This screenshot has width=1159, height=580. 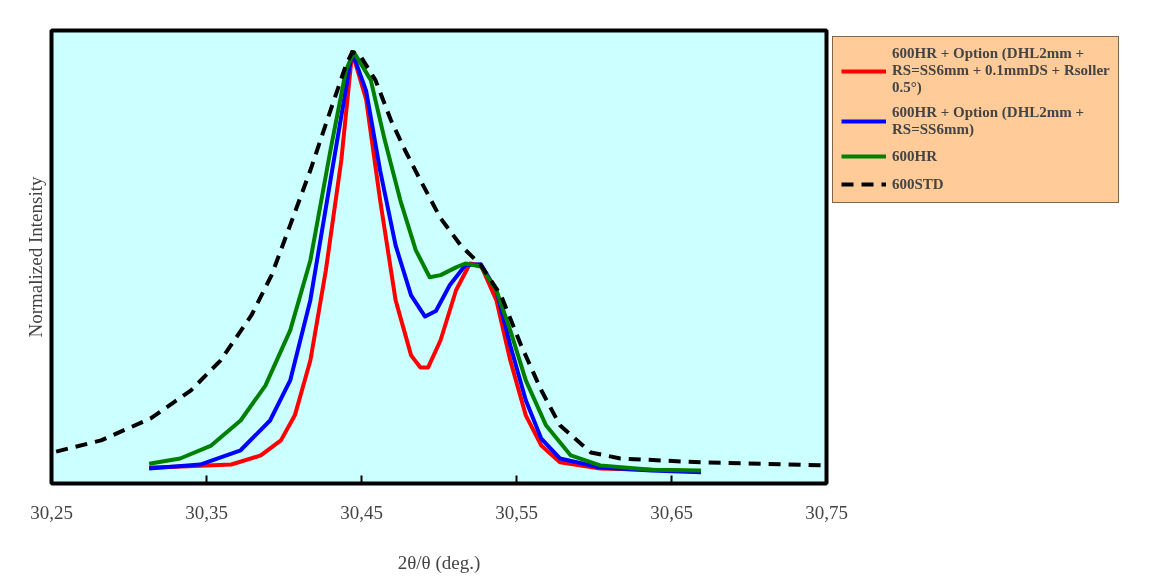 What do you see at coordinates (206, 512) in the screenshot?
I see `x-tick-label: 30,35` at bounding box center [206, 512].